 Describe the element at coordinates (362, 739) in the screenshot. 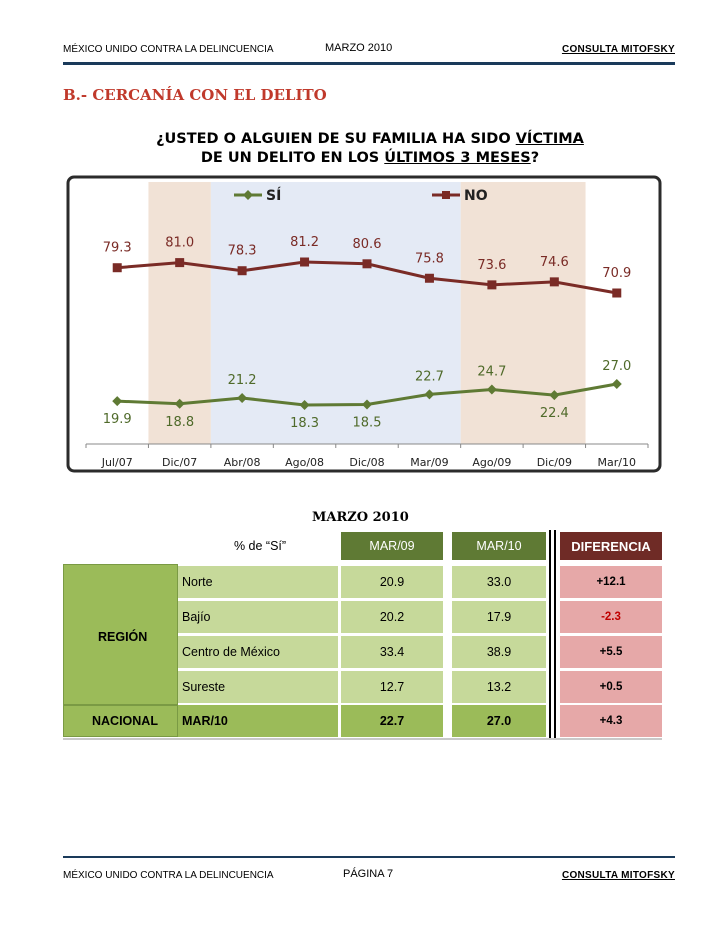

I see `table-bottom-border` at that location.